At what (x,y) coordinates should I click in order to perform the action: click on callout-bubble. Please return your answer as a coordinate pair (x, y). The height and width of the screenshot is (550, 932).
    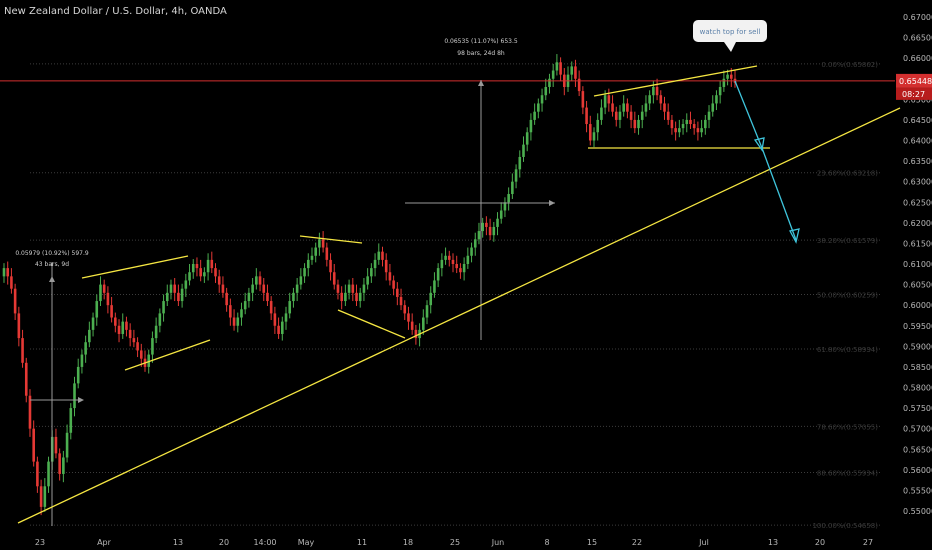
    Looking at the image, I should click on (730, 31).